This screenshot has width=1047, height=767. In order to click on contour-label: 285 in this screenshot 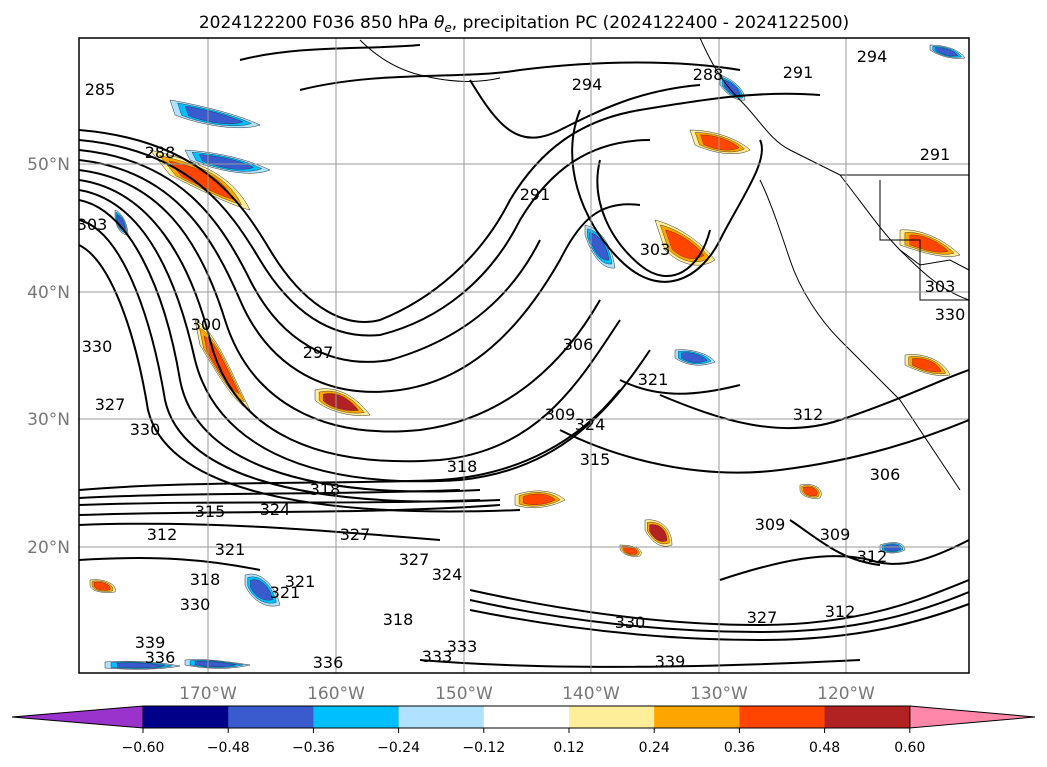, I will do `click(100, 89)`.